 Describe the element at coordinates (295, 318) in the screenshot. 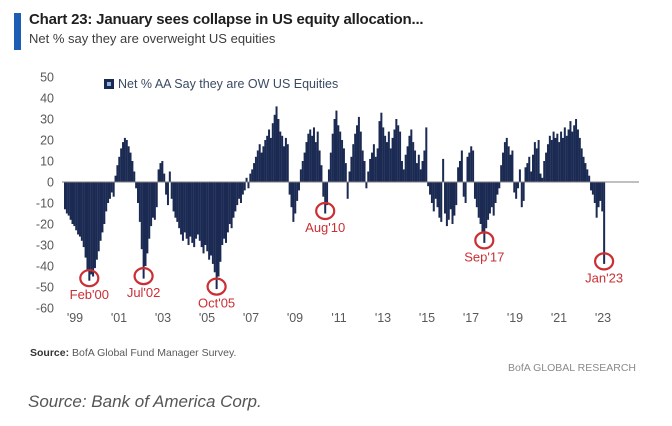

I see `x-axis-tick-label: '09` at that location.